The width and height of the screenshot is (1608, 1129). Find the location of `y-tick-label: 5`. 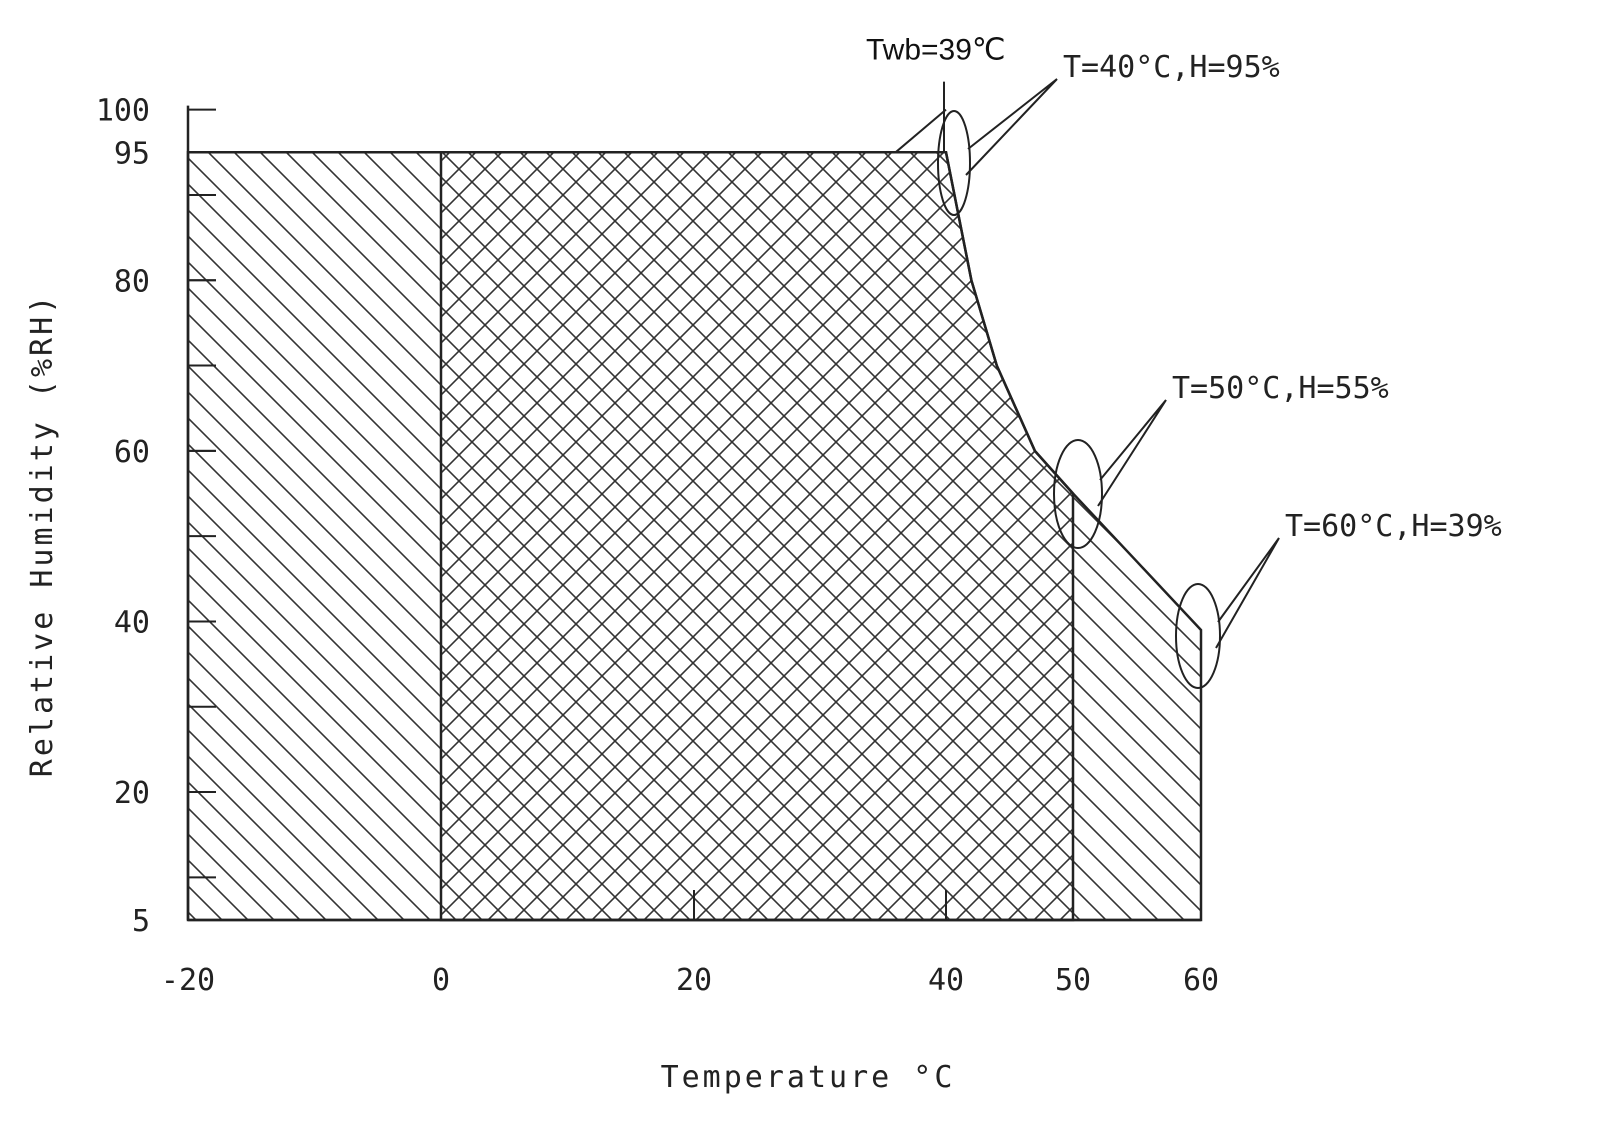

y-tick-label: 5 is located at coordinates (141, 921).